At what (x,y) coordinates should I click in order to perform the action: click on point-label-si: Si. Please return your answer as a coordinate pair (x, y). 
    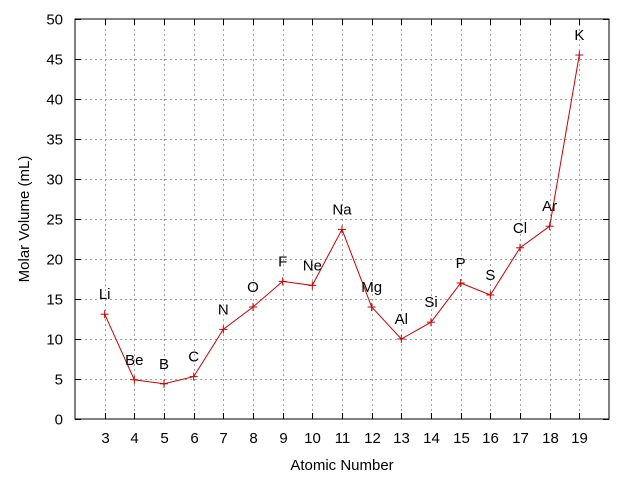
    Looking at the image, I should click on (430, 302).